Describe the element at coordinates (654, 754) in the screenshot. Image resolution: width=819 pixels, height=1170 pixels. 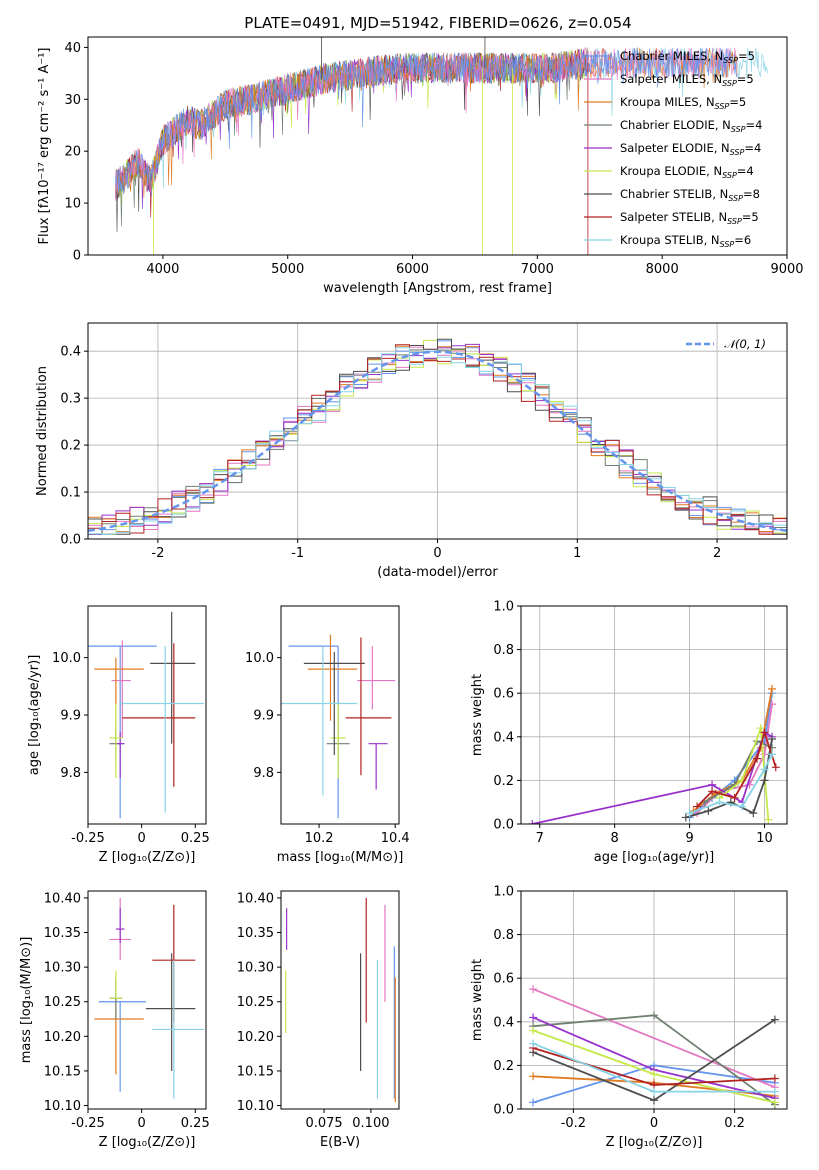
I see `weight_vs_age-plot-area` at that location.